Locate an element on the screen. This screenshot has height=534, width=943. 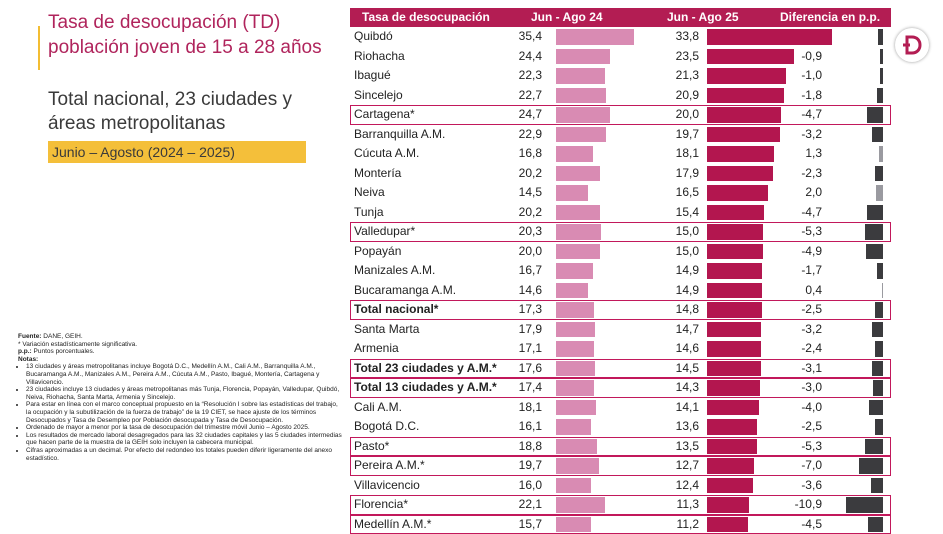
value-2024: 22,9 is located at coordinates (526, 135).